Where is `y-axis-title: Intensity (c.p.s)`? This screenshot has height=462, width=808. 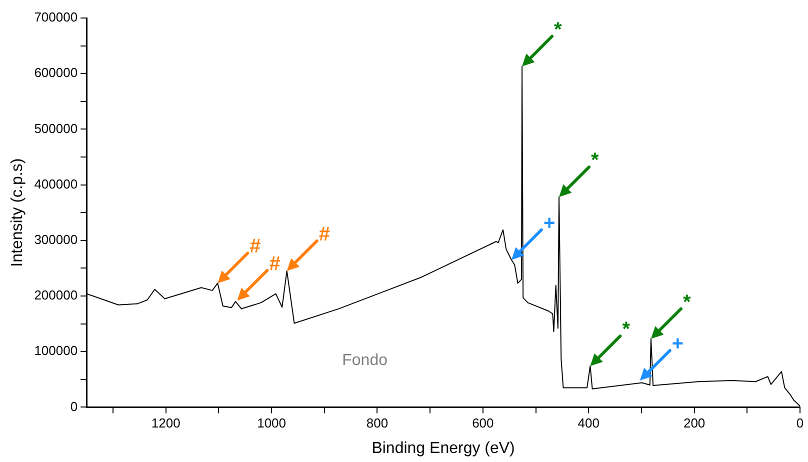
y-axis-title: Intensity (c.p.s) is located at coordinates (17, 212).